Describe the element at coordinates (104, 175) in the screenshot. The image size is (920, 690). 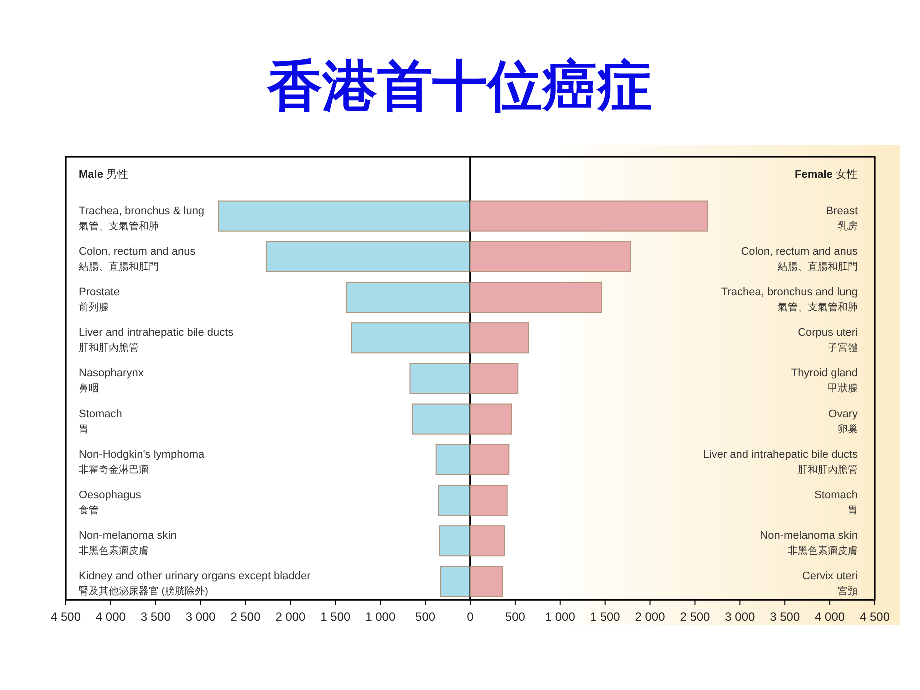
I see `text: Male 男性` at that location.